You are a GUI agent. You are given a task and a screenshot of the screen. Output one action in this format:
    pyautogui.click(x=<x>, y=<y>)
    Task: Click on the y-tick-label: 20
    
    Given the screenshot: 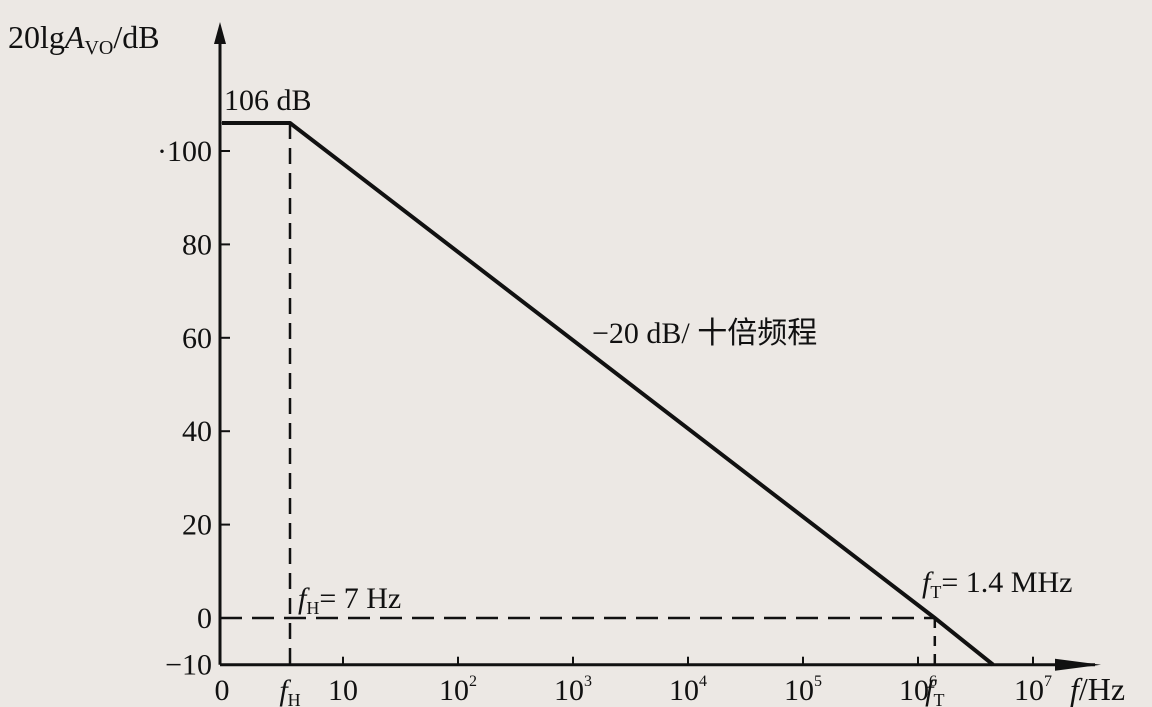 What is the action you would take?
    pyautogui.click(x=197, y=525)
    